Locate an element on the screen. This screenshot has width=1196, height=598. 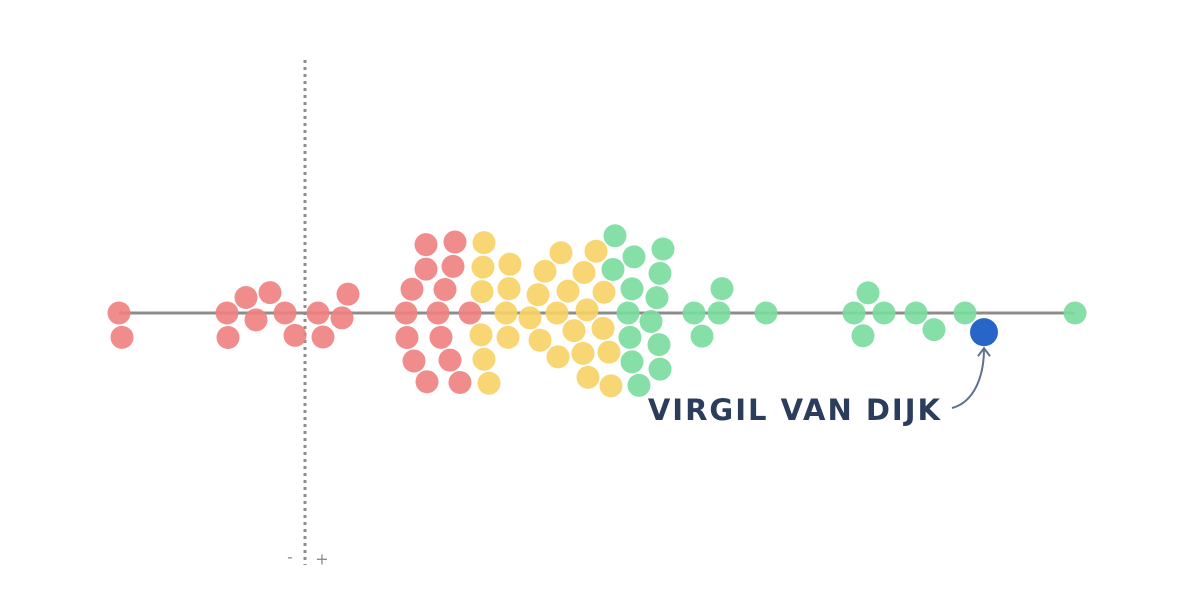
annotation: VIRGIL VAN DIJK is located at coordinates (795, 410).